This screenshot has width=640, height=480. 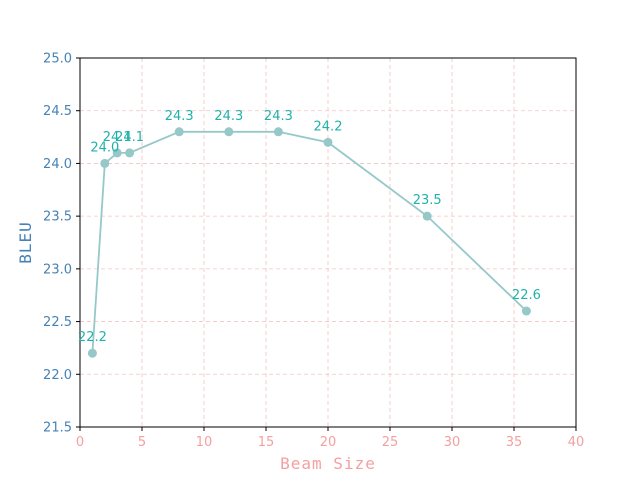 I want to click on x-axis-label: Beam Size, so click(x=328, y=463).